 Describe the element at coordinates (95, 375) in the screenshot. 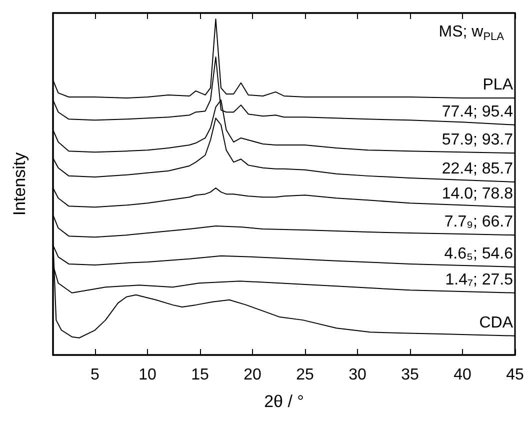

I see `x-tick-label: 5` at that location.